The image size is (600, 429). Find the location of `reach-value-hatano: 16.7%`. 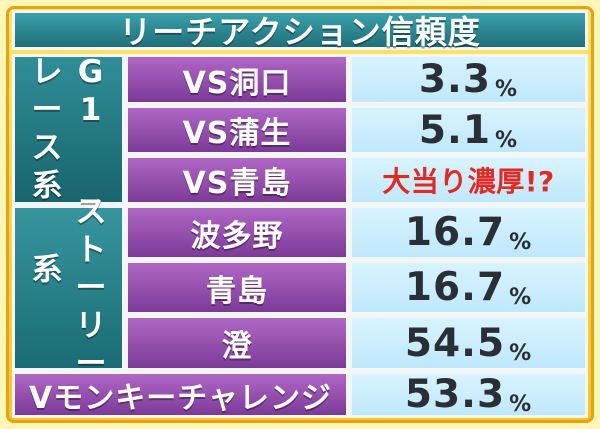

reach-value-hatano: 16.7% is located at coordinates (468, 232).